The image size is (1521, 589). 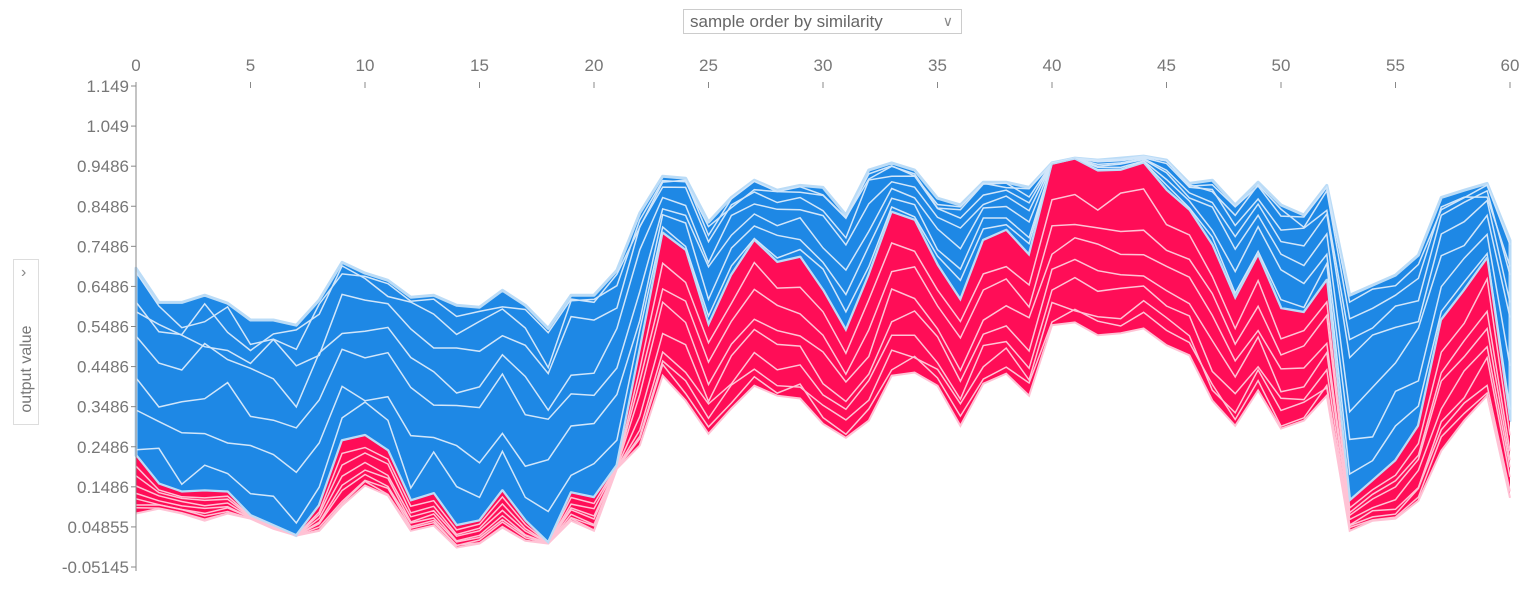 I want to click on x-tick-label: 10, so click(x=365, y=65).